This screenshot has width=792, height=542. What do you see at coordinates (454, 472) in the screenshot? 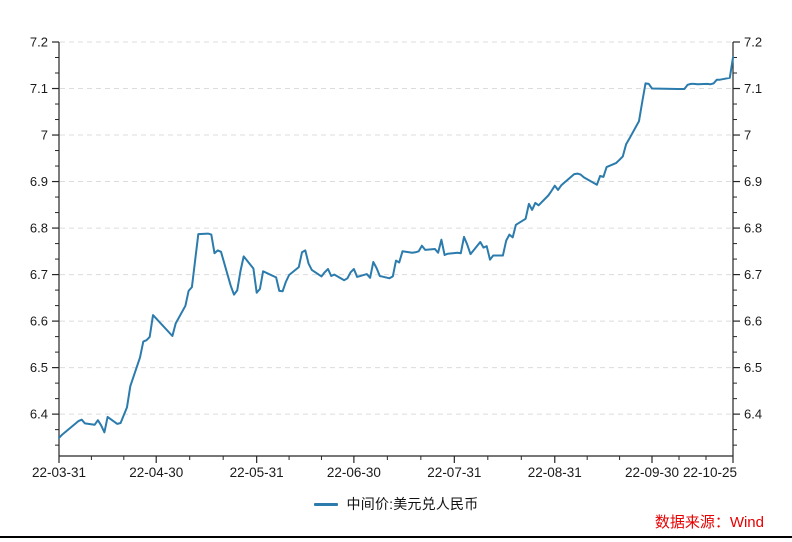
I see `x-tick-label: 22-07-31` at bounding box center [454, 472].